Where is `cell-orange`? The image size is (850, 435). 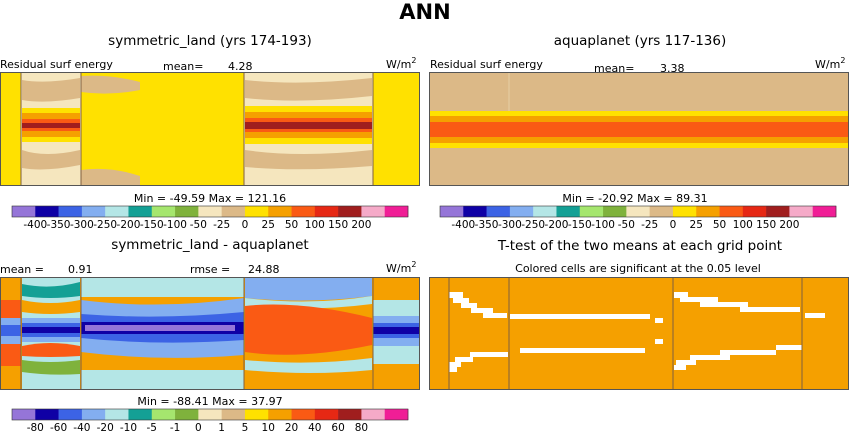 cell-orange is located at coordinates (51, 307).